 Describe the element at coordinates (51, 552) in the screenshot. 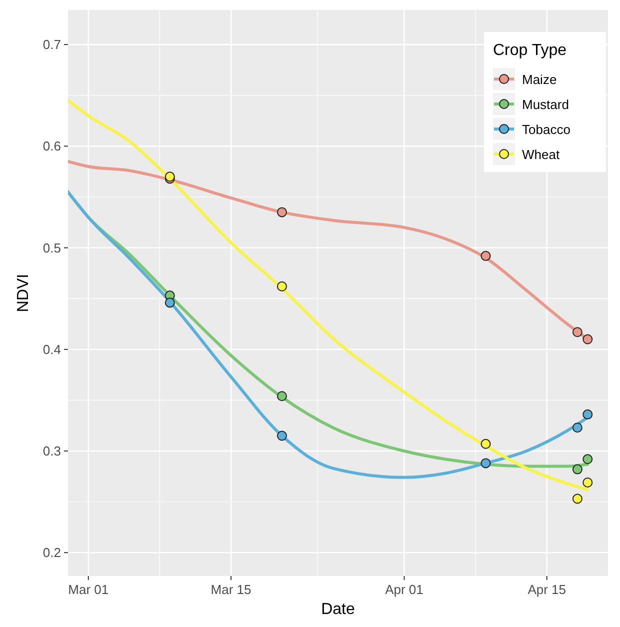

I see `y-tick-label: 0.2` at that location.